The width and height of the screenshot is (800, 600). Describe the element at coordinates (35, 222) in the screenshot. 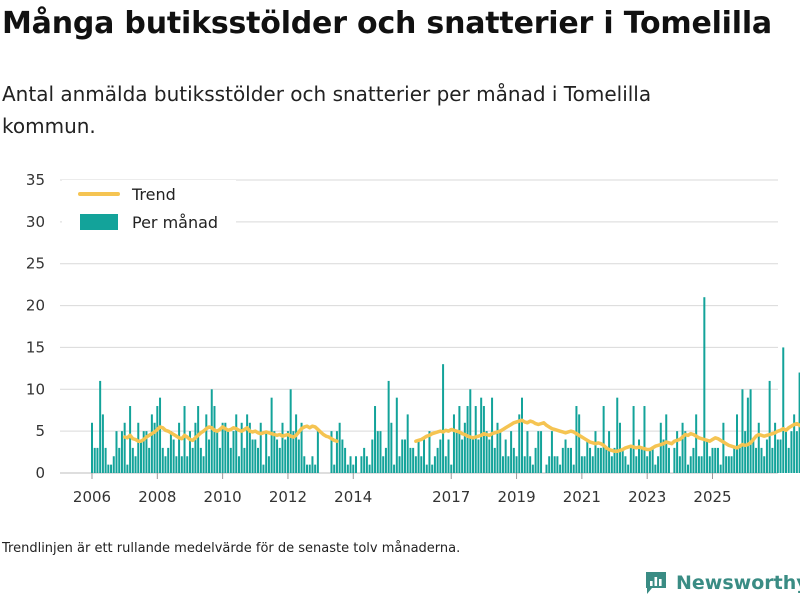

I see `y-tick-label-30: 30` at that location.